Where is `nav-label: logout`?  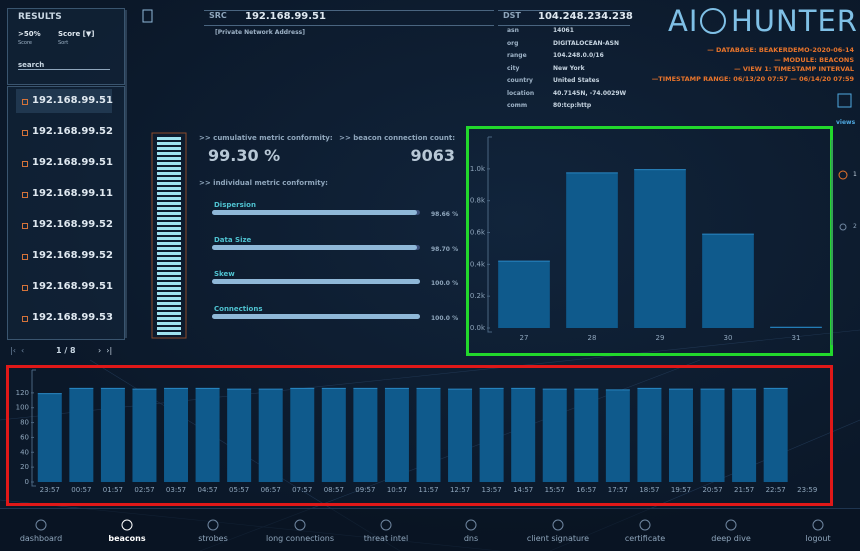 nav-label: logout is located at coordinates (818, 538).